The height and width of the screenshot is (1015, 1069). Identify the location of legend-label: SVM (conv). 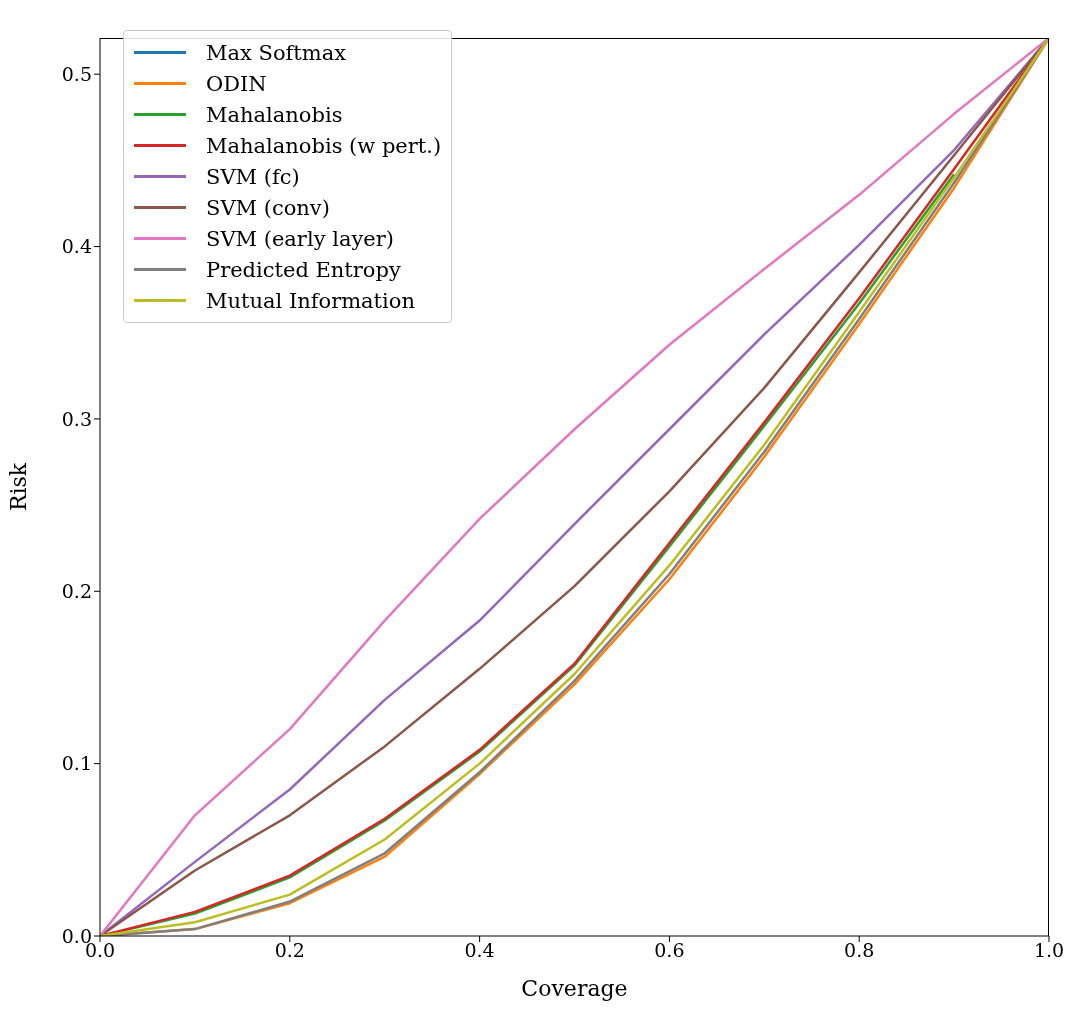
(268, 207).